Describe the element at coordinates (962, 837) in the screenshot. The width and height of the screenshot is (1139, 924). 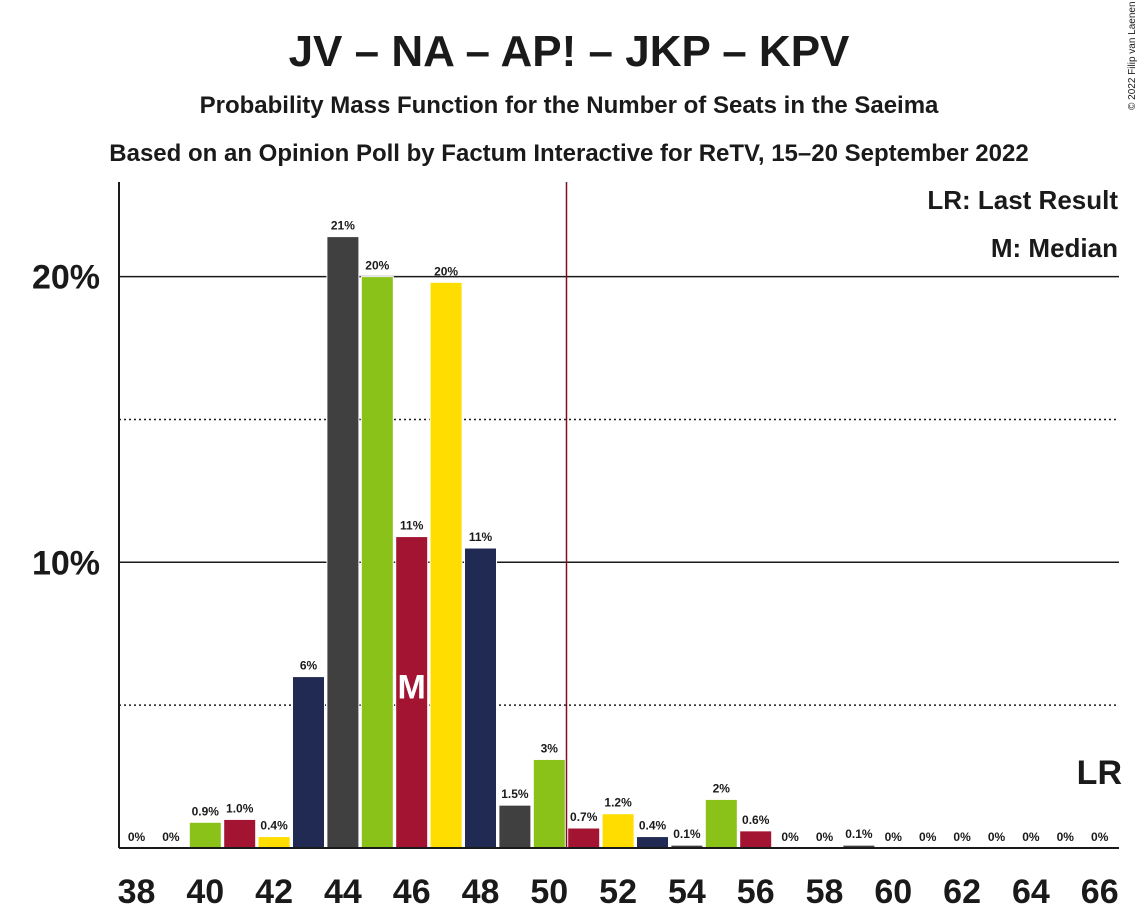
I see `data-label-62: 0%` at that location.